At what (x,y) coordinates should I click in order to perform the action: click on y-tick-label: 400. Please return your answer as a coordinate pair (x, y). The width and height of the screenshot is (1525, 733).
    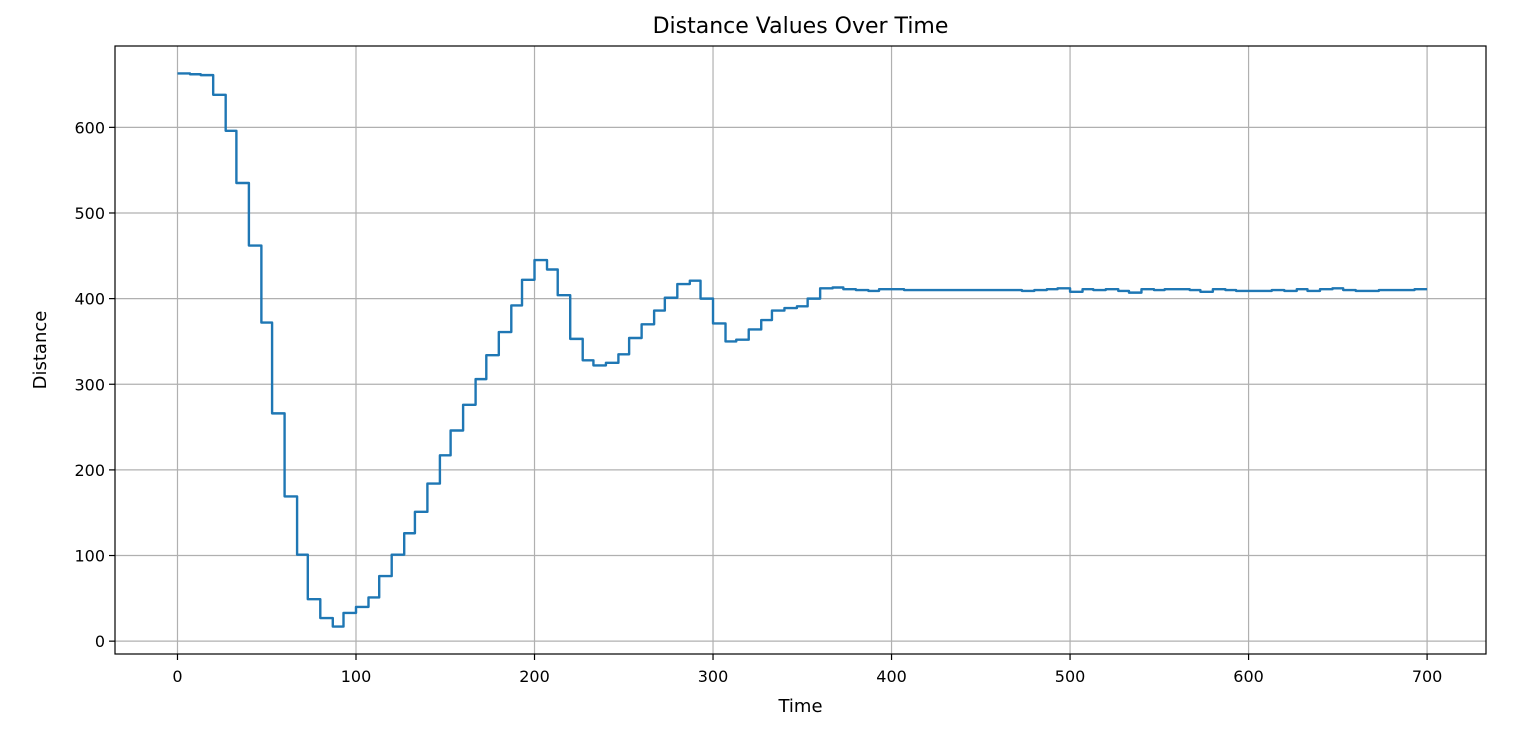
    Looking at the image, I should click on (89, 299).